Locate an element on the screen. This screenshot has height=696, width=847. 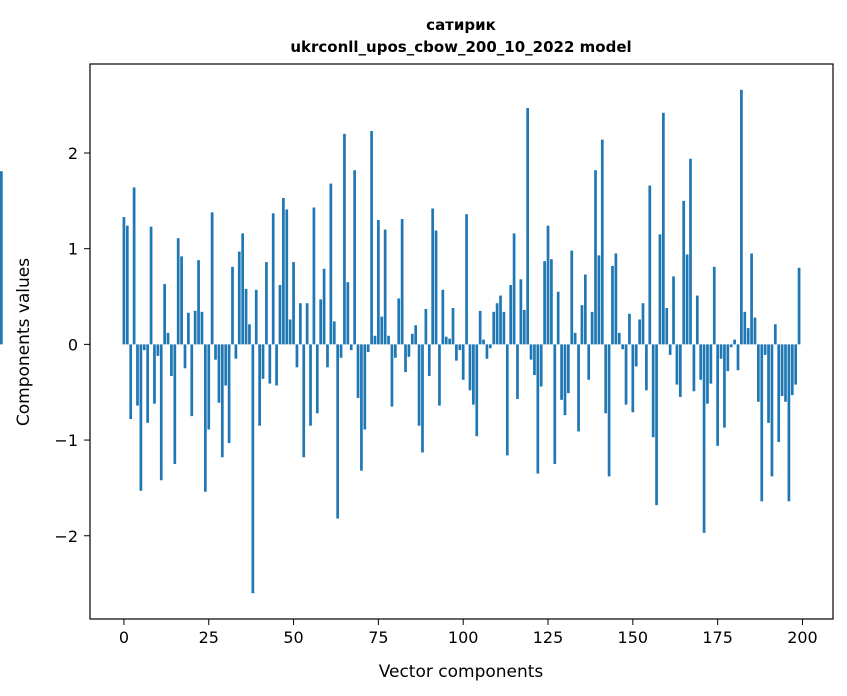
x-axis-ticks: 0 25 50 75 100 125 150 175 200 is located at coordinates (468, 633).